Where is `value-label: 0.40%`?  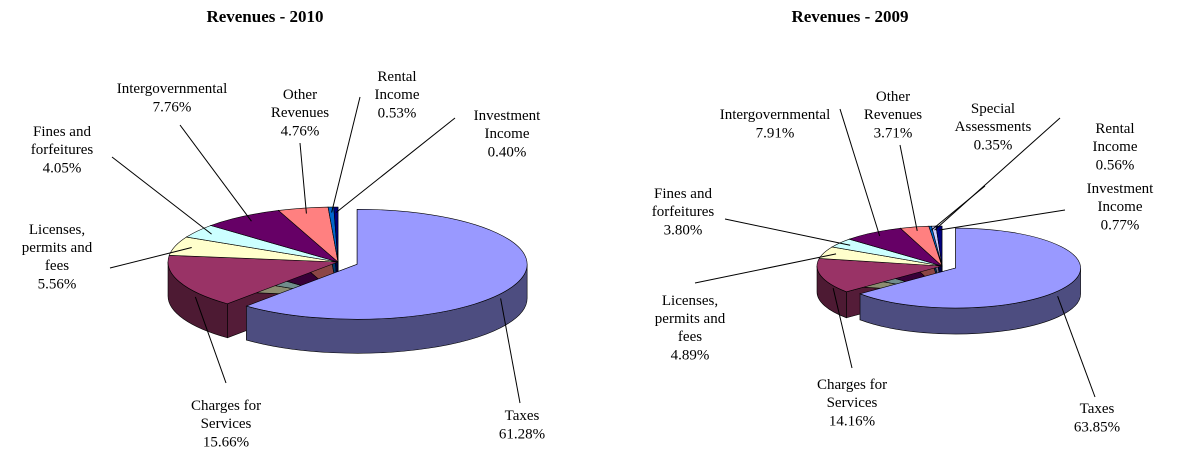
value-label: 0.40% is located at coordinates (507, 152).